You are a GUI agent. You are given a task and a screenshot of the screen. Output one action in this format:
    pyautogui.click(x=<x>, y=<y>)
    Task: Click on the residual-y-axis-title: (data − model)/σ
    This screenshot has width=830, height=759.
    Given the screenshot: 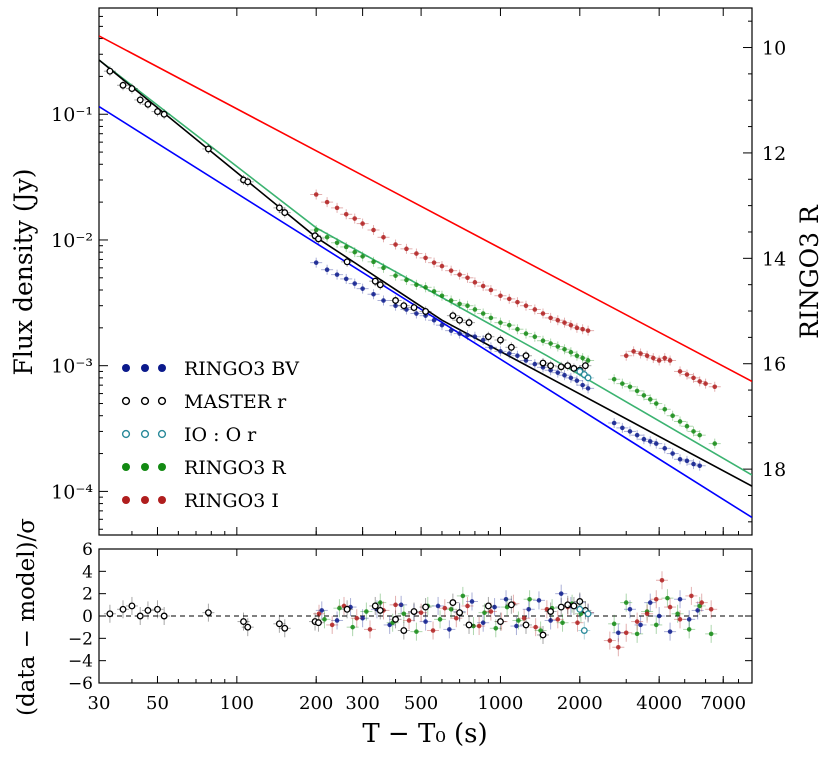 What is the action you would take?
    pyautogui.click(x=27, y=617)
    